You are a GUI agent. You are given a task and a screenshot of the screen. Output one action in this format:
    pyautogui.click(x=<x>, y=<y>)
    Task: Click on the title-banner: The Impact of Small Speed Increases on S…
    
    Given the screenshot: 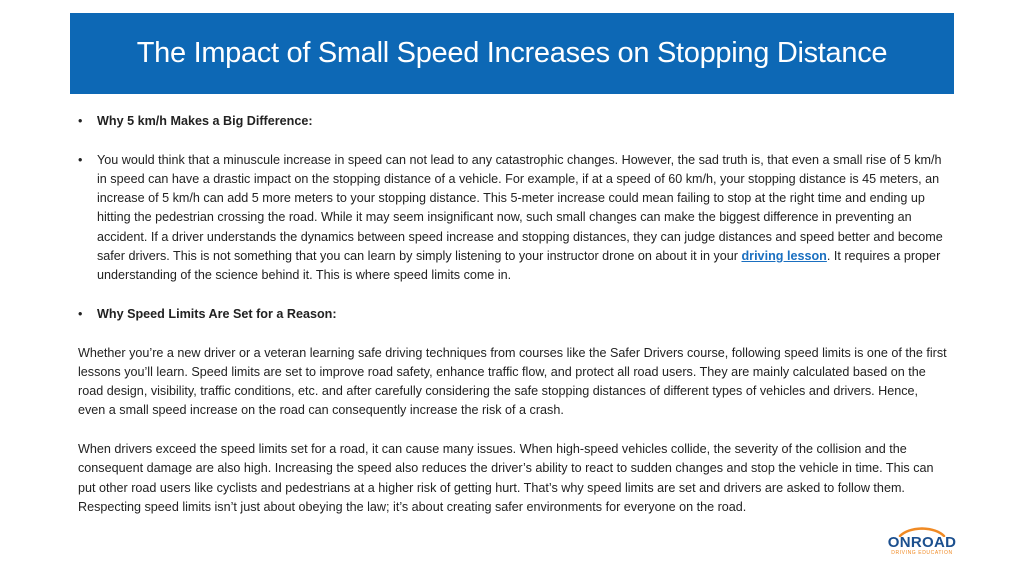 What is the action you would take?
    pyautogui.click(x=512, y=53)
    